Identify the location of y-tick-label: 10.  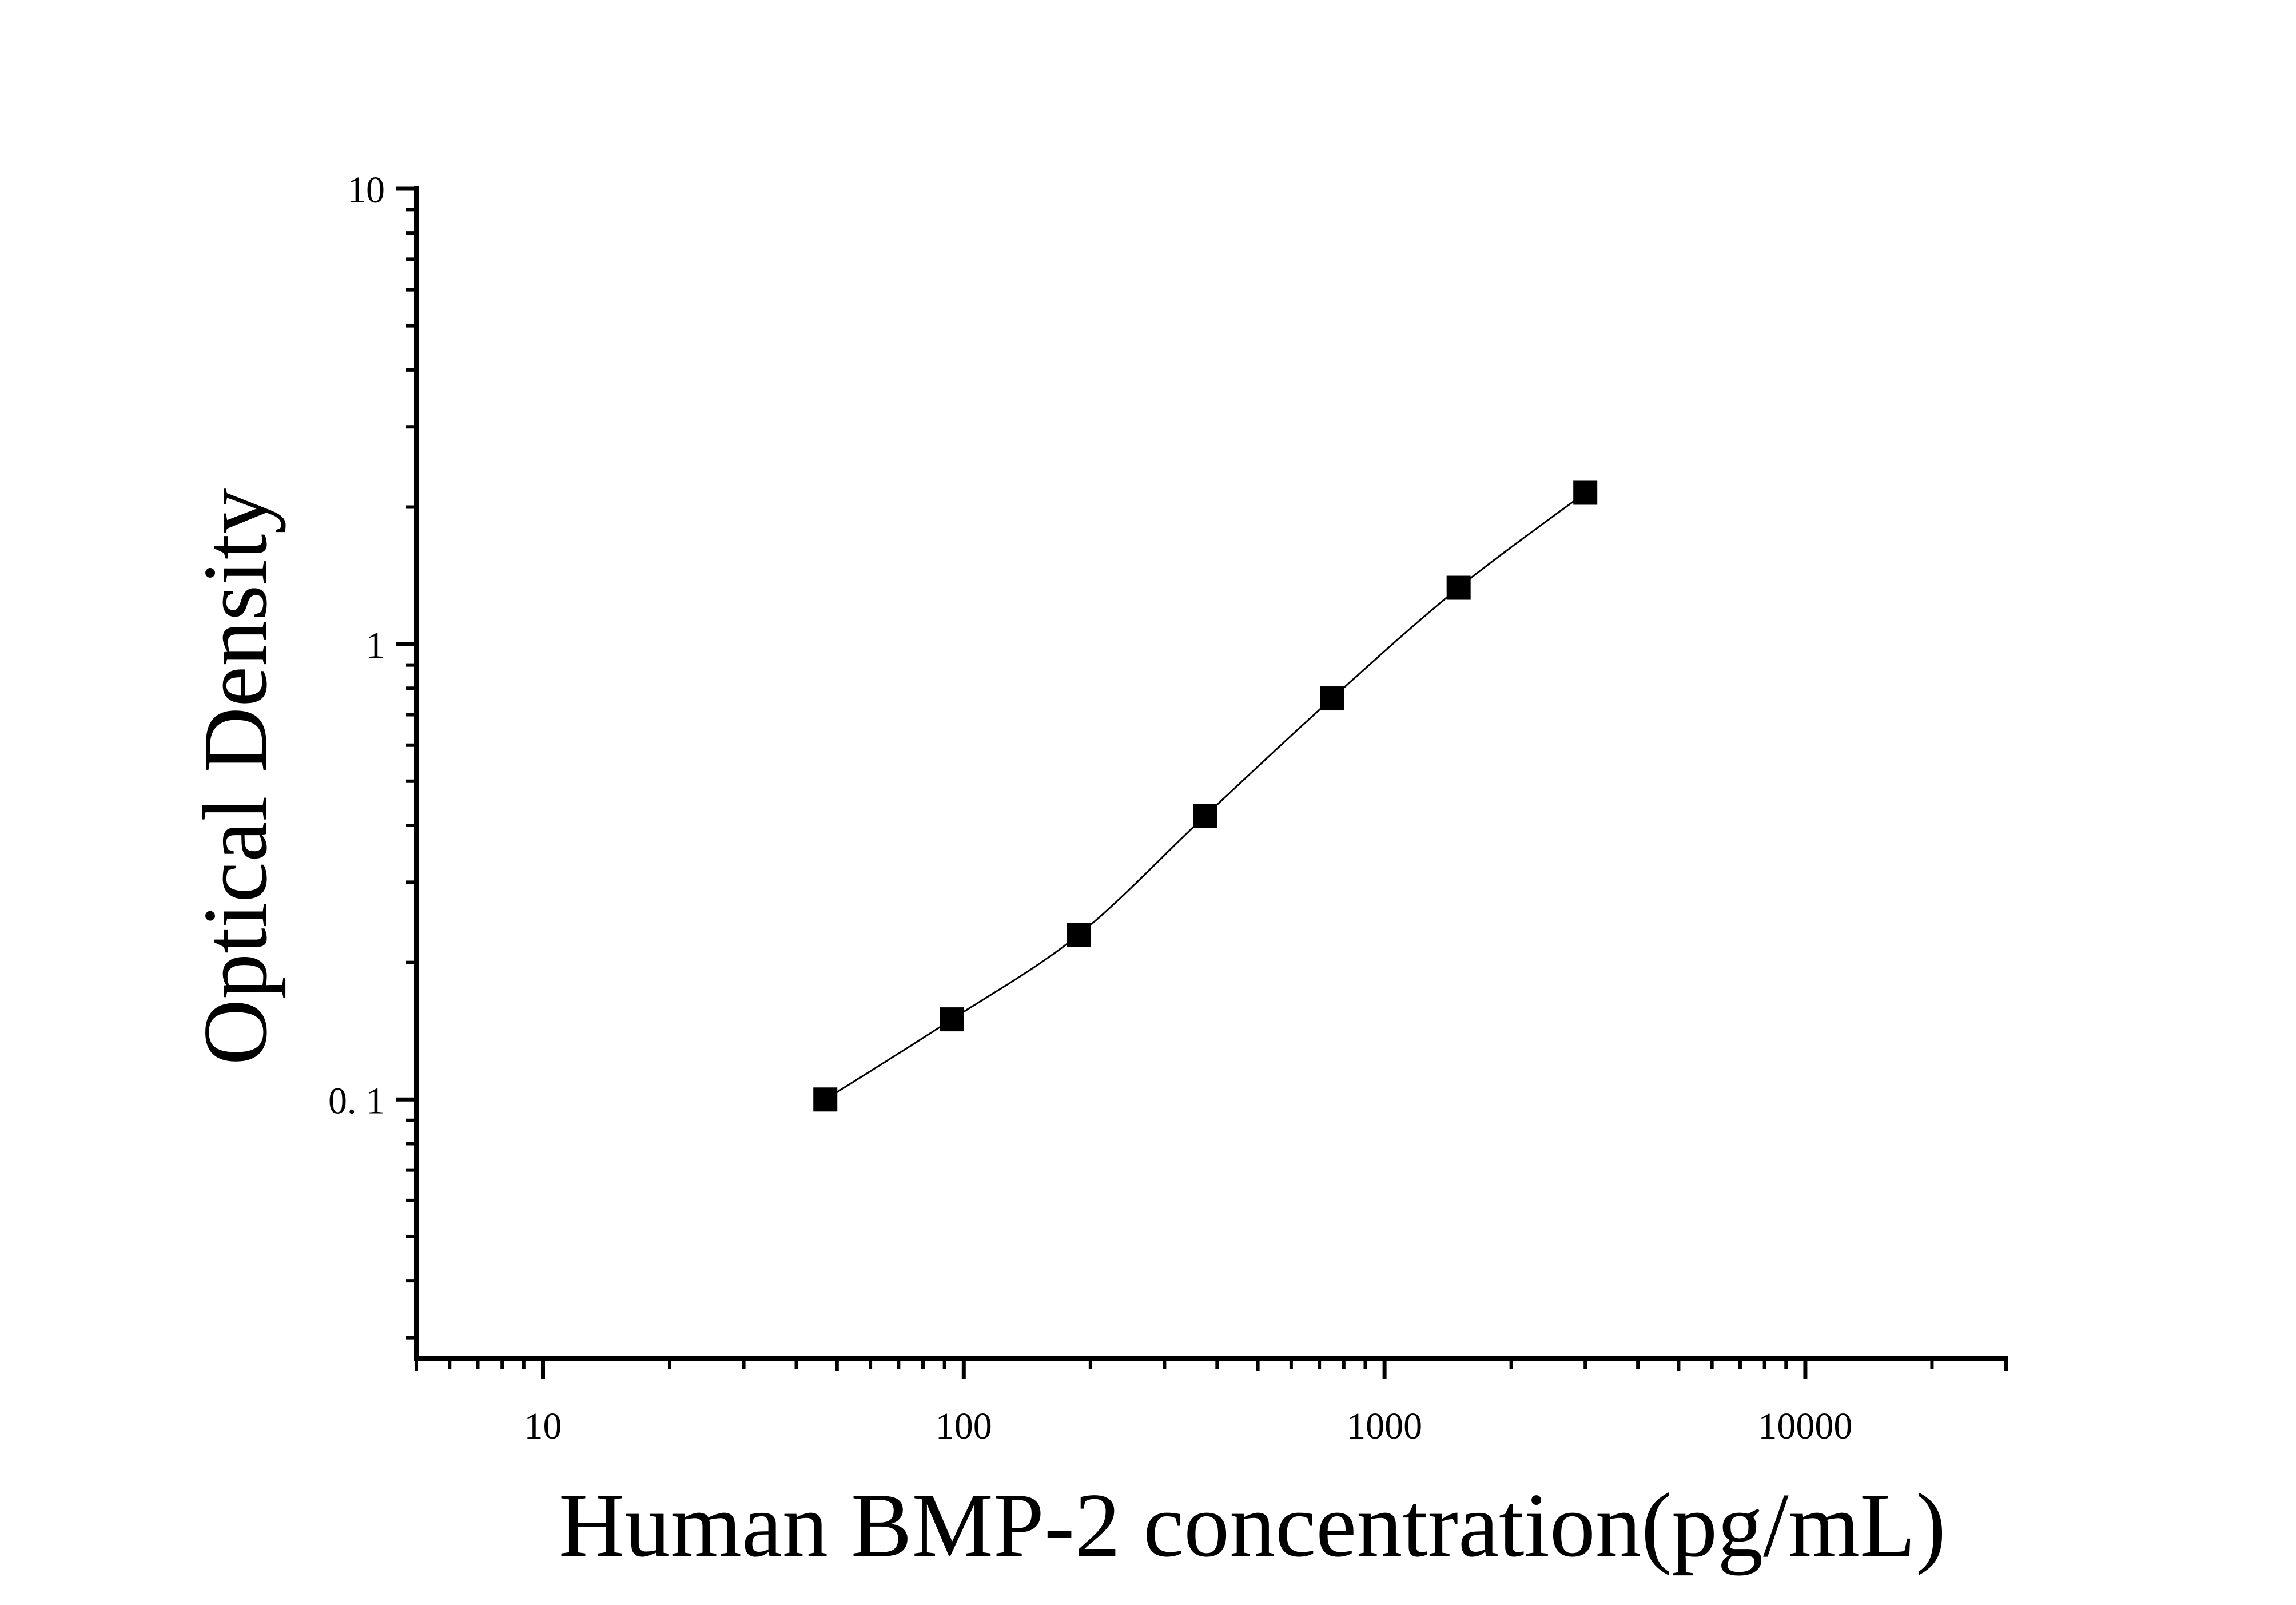
(366, 190).